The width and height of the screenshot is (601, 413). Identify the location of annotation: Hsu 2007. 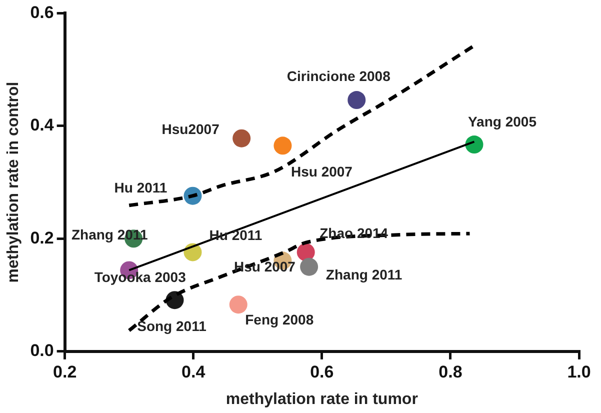
(321, 172).